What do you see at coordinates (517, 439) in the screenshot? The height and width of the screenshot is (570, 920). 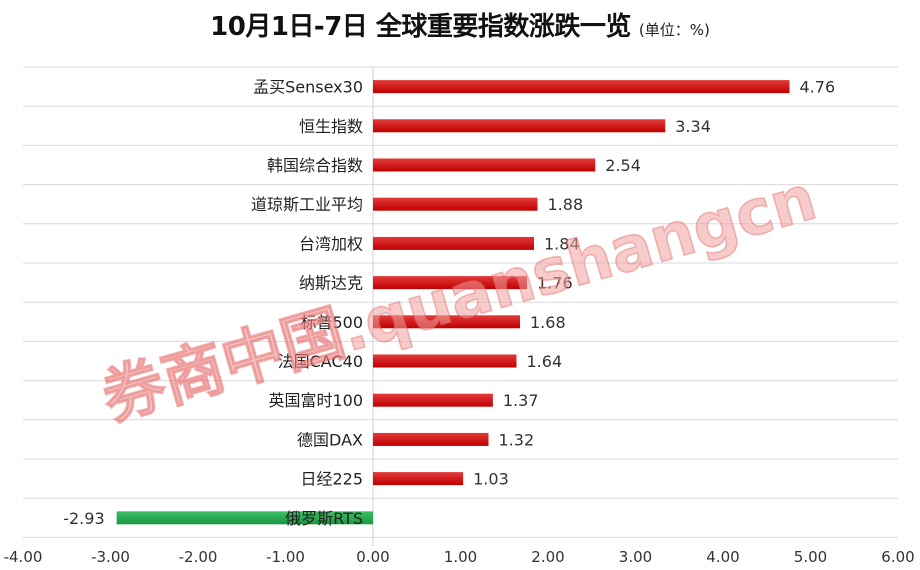 I see `value-label: 1.32` at bounding box center [517, 439].